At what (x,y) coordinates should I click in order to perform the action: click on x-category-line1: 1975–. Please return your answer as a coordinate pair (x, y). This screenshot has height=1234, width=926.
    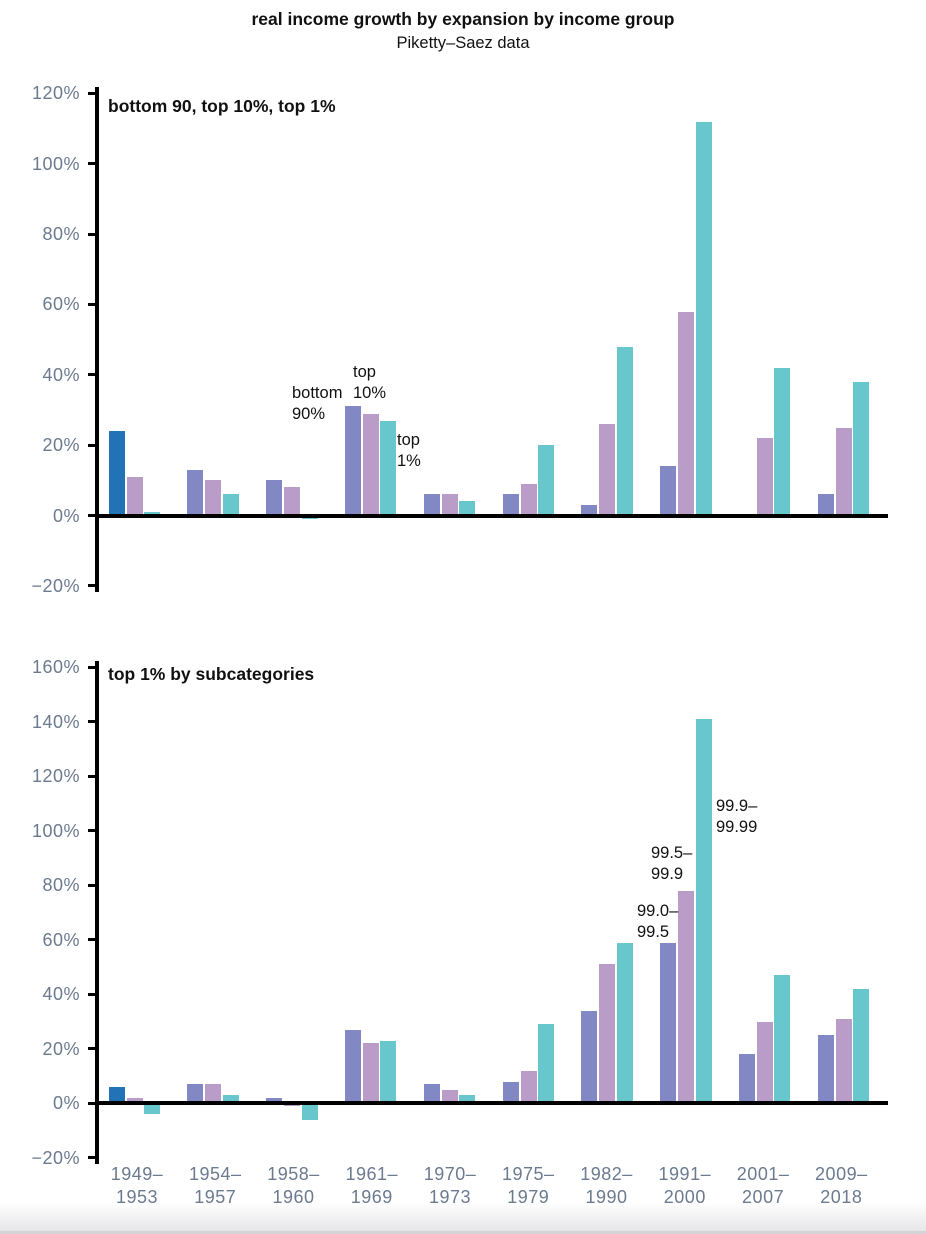
    Looking at the image, I should click on (528, 1174).